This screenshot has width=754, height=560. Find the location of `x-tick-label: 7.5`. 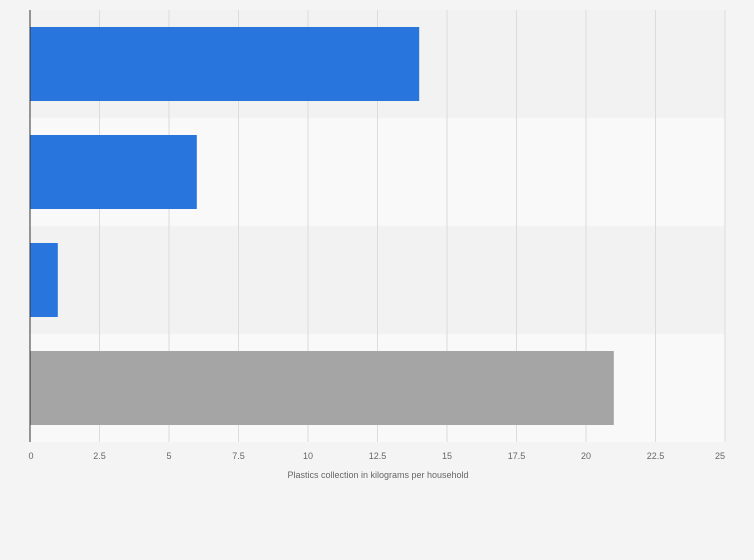

x-tick-label: 7.5 is located at coordinates (238, 456).